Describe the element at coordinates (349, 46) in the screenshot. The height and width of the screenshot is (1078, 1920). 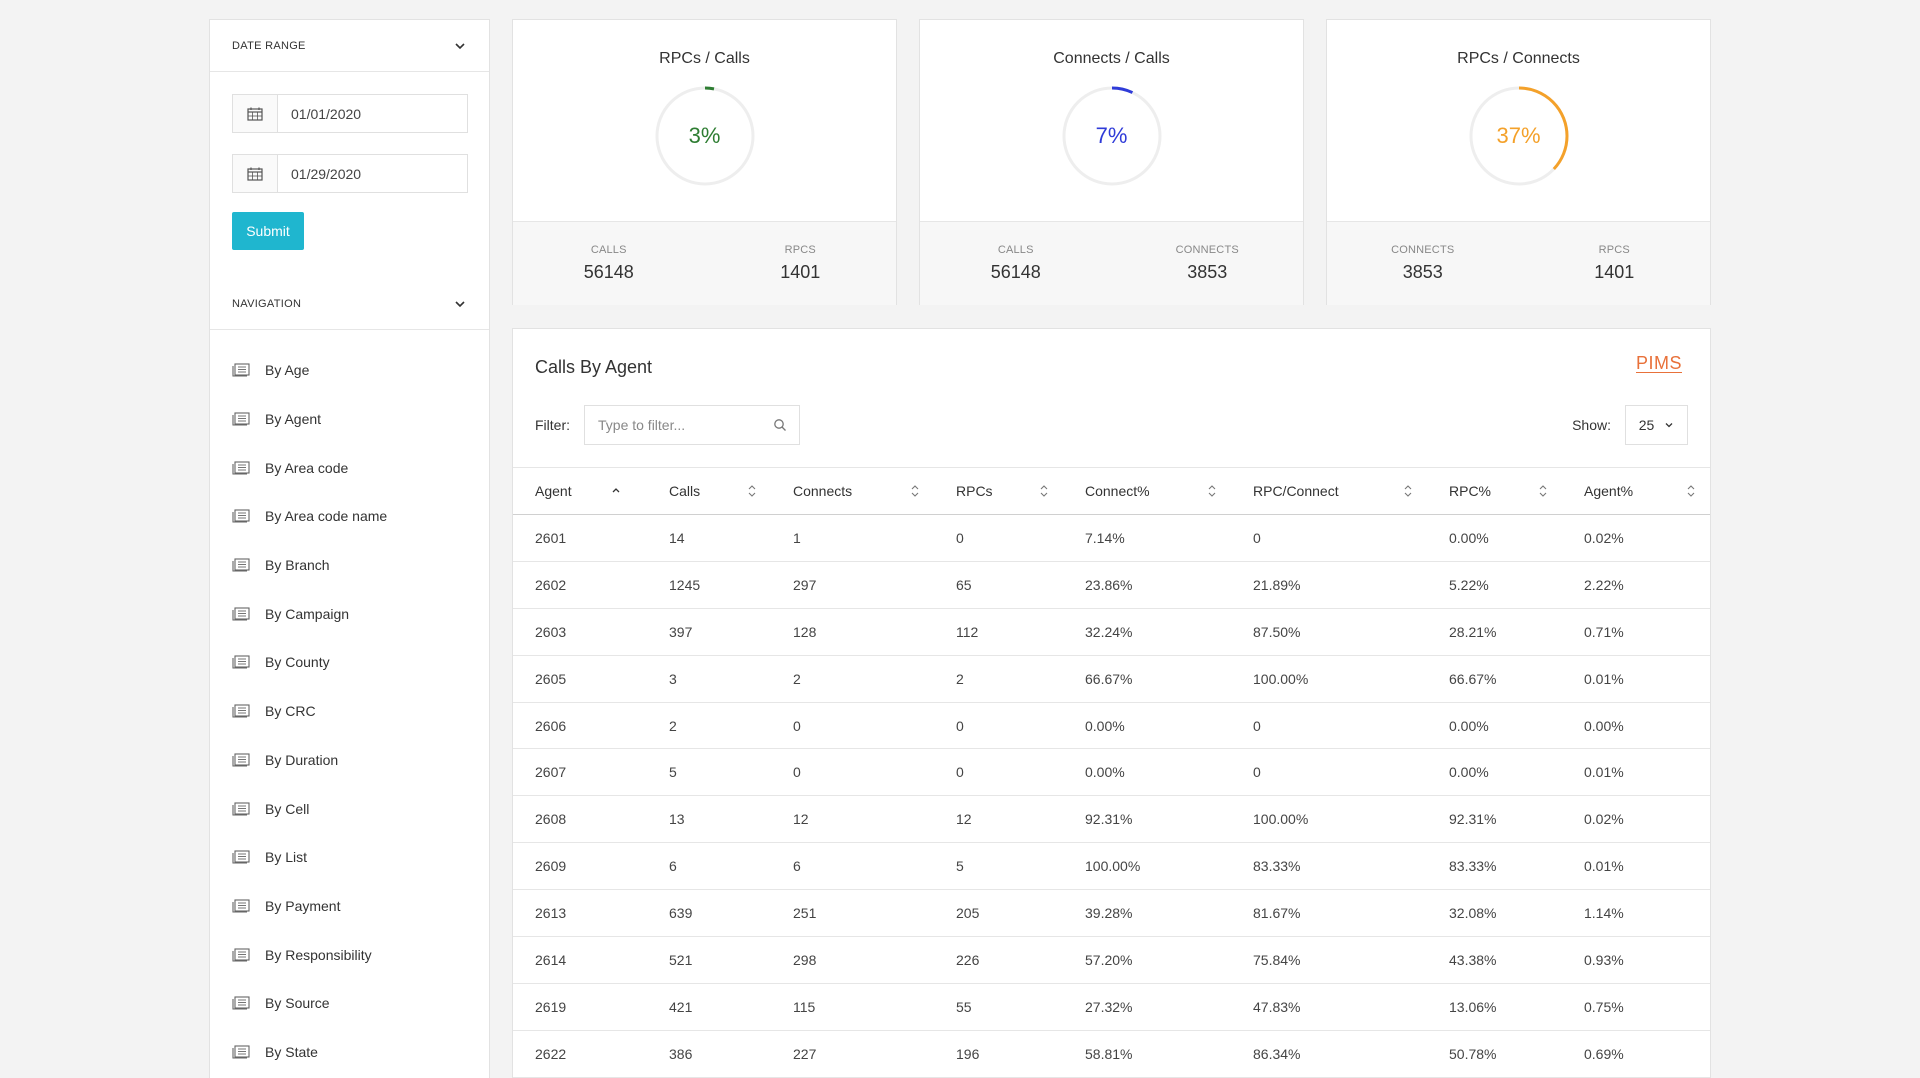
I see `date-range-header: DATE RANGE` at that location.